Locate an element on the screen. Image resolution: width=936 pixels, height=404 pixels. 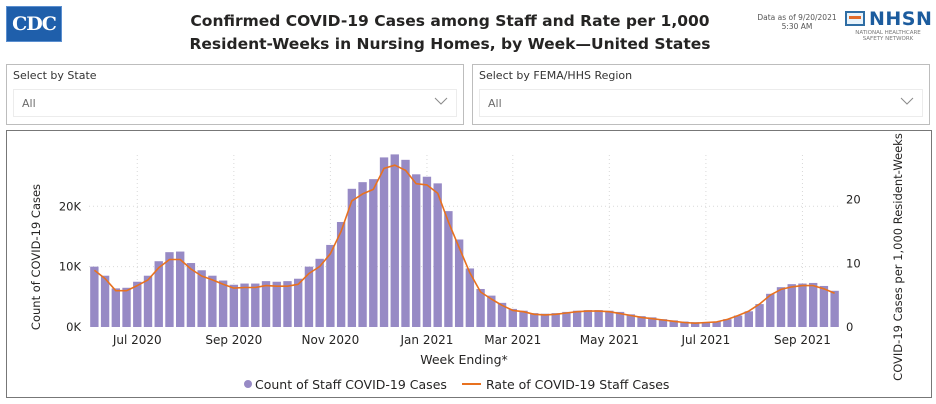
y2-tick-label: 10 is located at coordinates (853, 263).